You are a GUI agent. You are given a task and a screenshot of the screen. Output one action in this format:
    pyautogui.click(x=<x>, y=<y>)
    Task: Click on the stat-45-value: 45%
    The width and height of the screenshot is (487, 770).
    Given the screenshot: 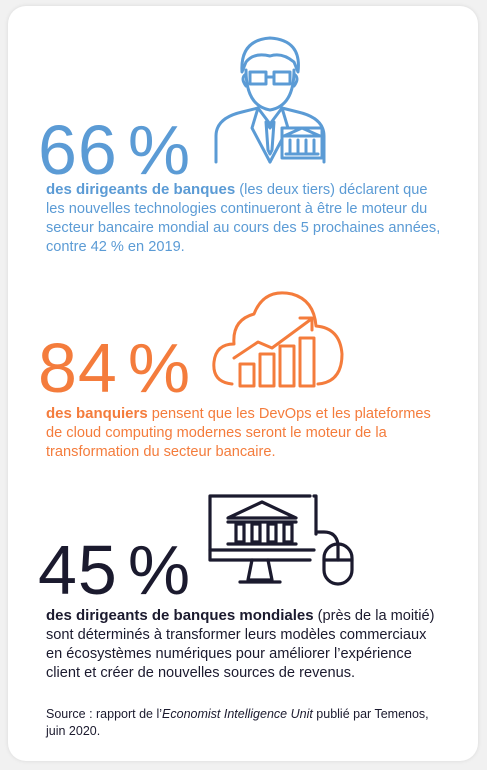 What is the action you would take?
    pyautogui.click(x=114, y=570)
    